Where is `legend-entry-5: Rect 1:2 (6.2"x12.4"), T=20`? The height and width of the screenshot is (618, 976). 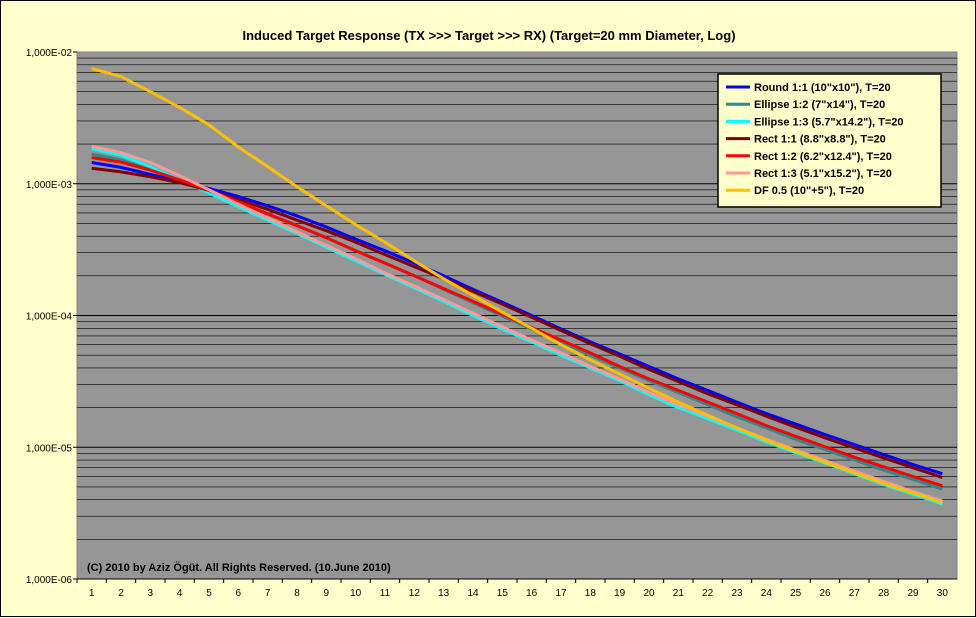
legend-entry-5: Rect 1:2 (6.2"x12.4"), T=20 is located at coordinates (823, 157).